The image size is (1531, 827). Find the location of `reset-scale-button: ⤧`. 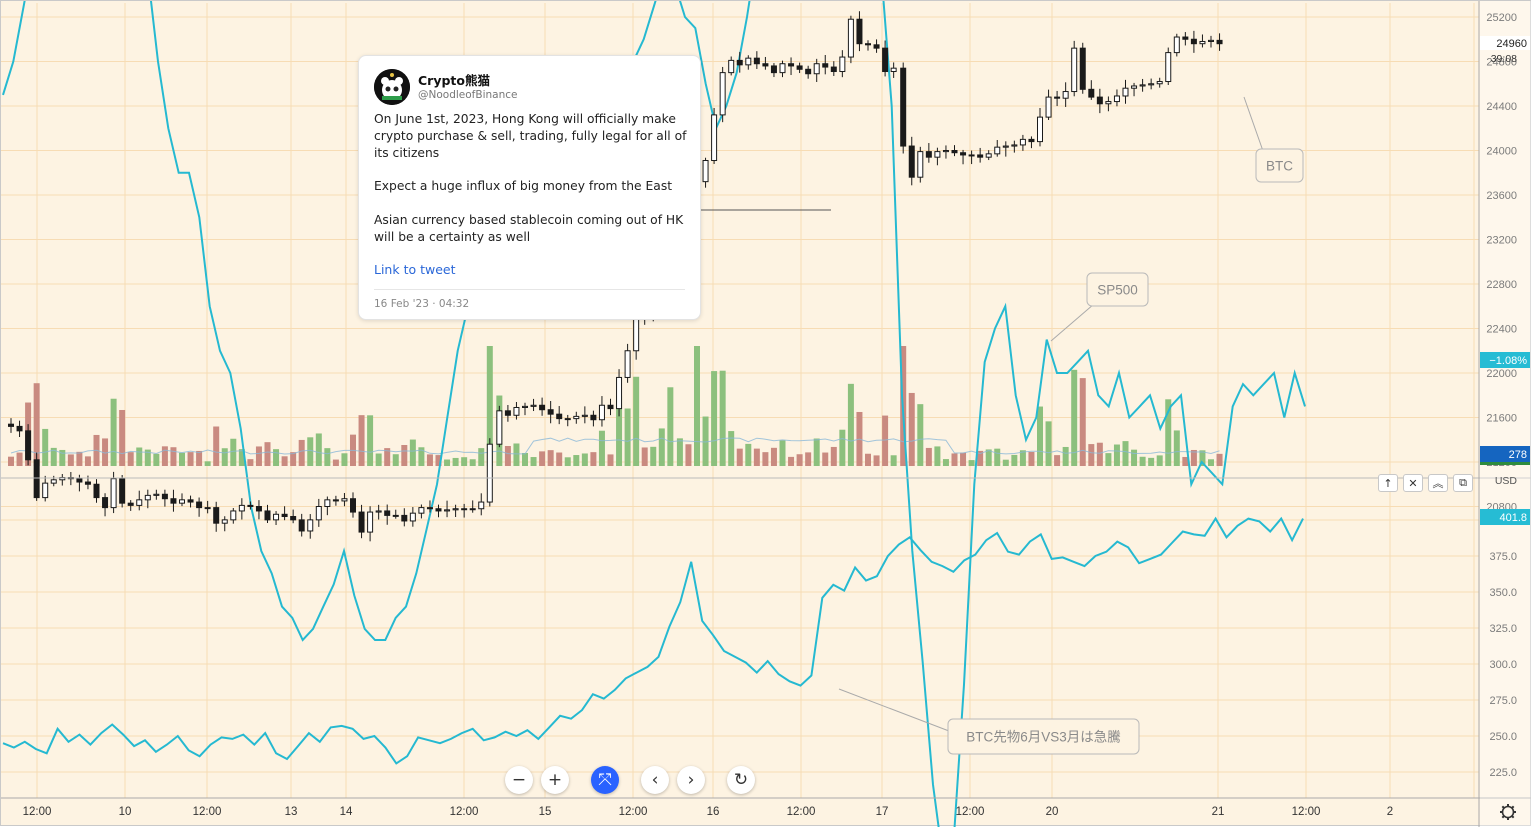

reset-scale-button: ⤧ is located at coordinates (605, 780).